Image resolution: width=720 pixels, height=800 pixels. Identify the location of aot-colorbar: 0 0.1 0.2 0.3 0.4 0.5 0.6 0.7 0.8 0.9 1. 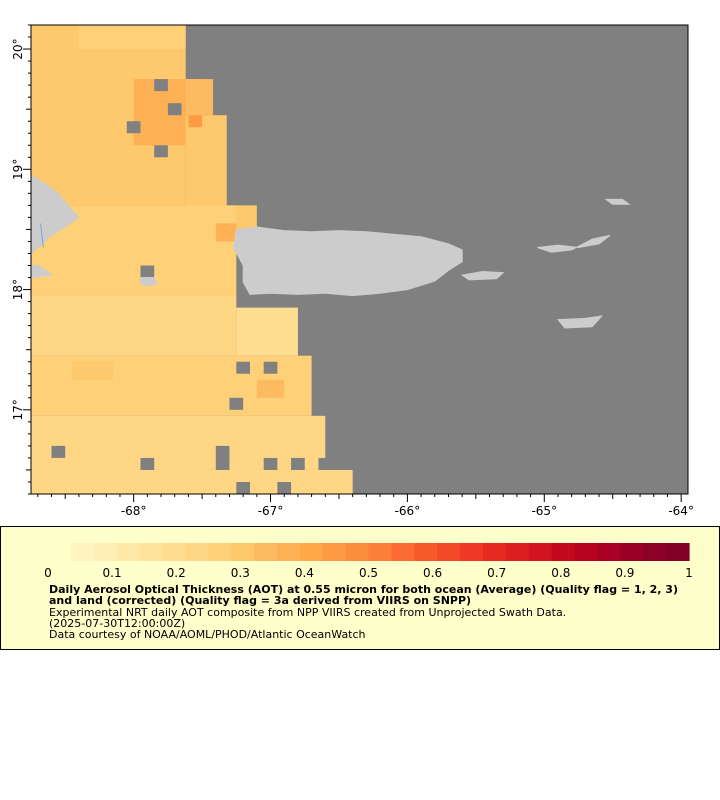
(368, 561).